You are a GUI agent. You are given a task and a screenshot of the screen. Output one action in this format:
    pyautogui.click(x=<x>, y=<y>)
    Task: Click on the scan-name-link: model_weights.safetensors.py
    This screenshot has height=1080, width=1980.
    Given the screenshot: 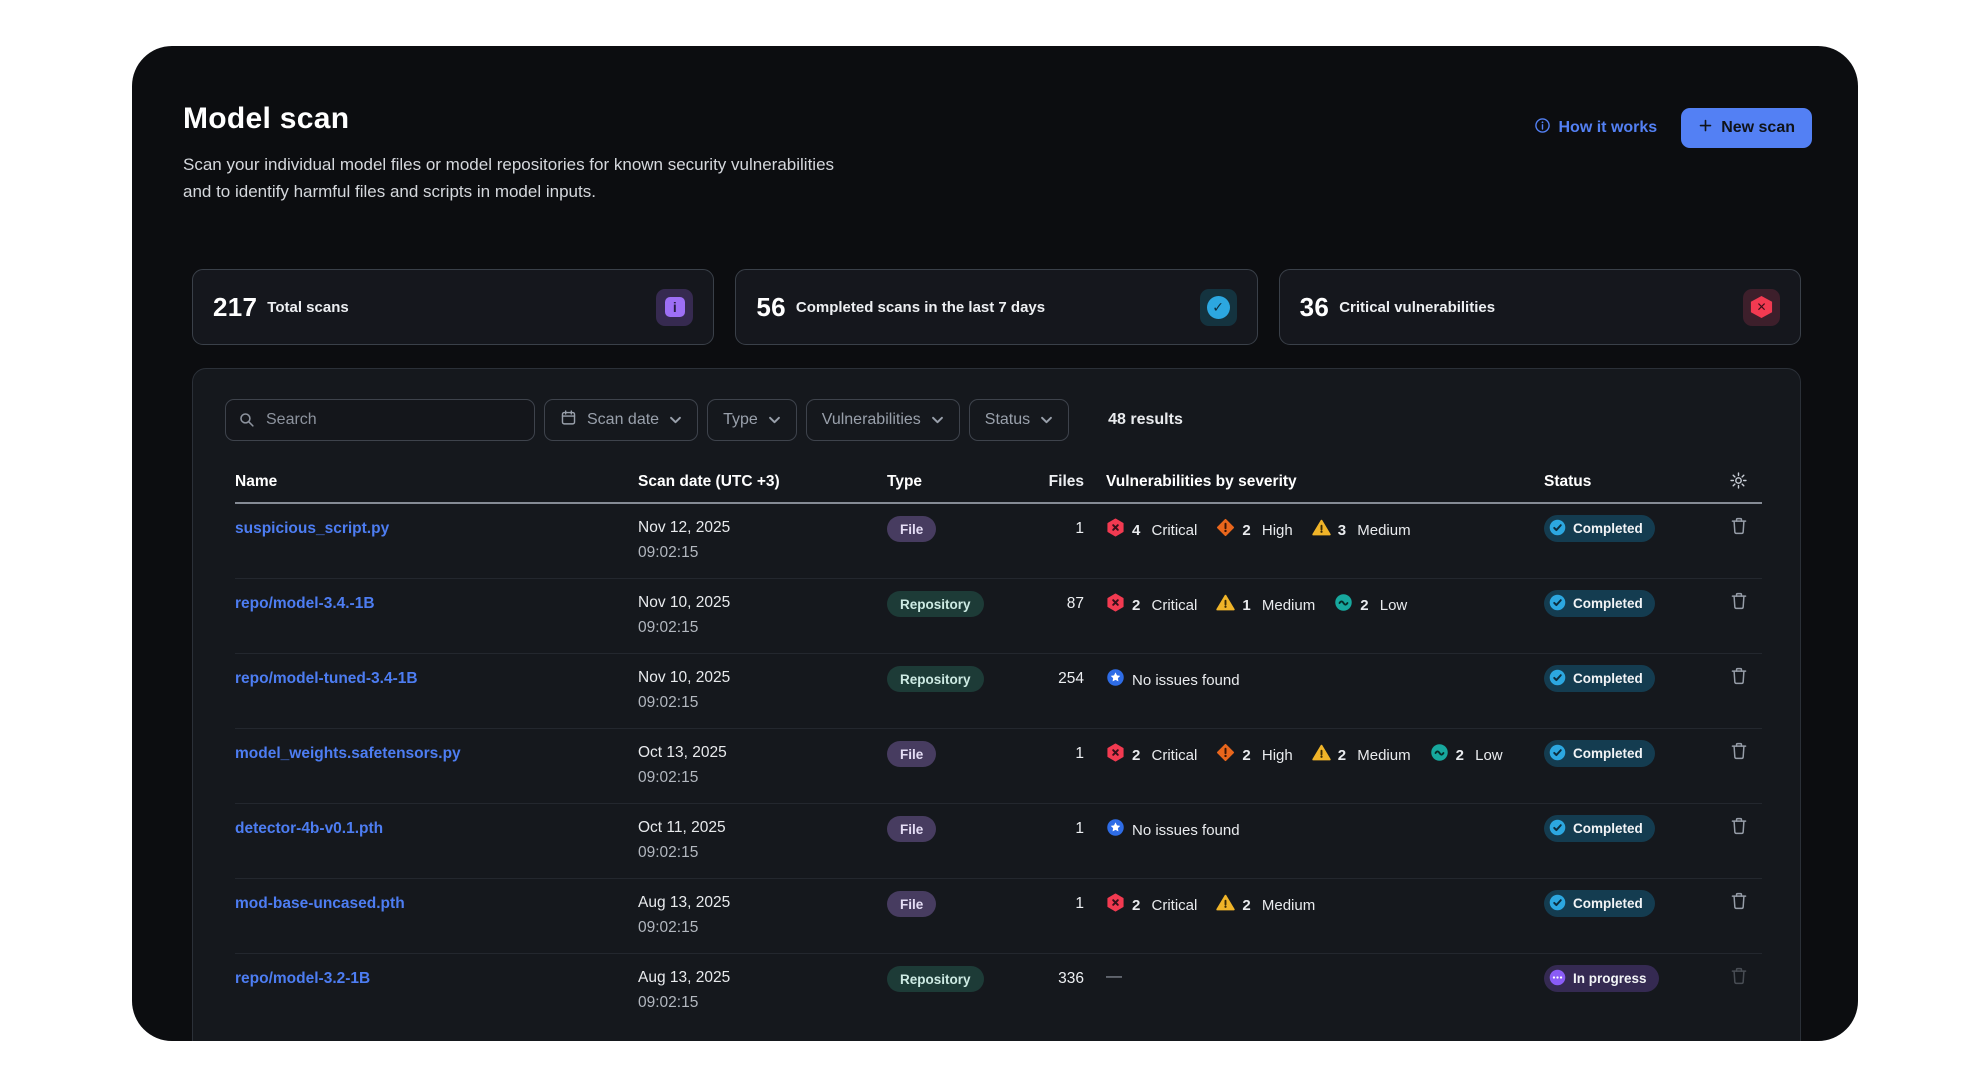 What is the action you would take?
    pyautogui.click(x=348, y=753)
    